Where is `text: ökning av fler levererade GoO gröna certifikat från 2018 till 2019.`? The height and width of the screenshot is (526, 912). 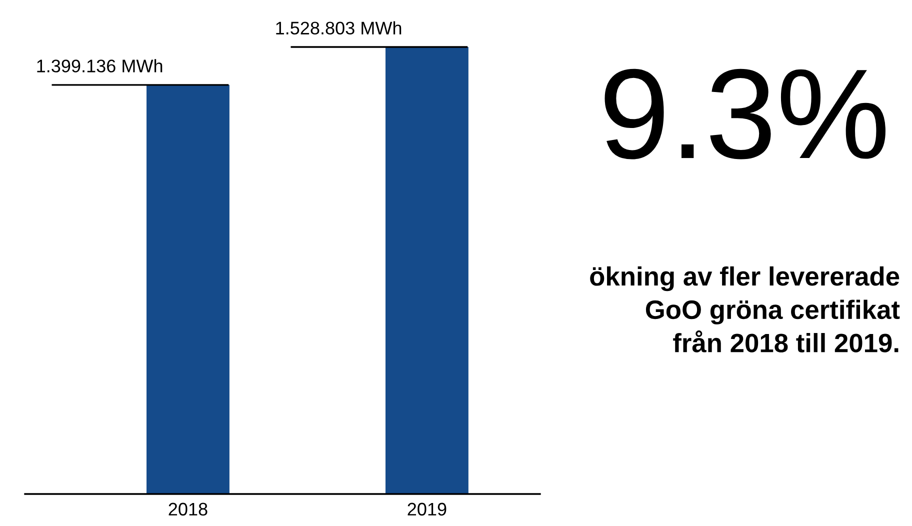
text: ökning av fler levererade GoO gröna certifikat från 2018 till 2019. is located at coordinates (745, 309).